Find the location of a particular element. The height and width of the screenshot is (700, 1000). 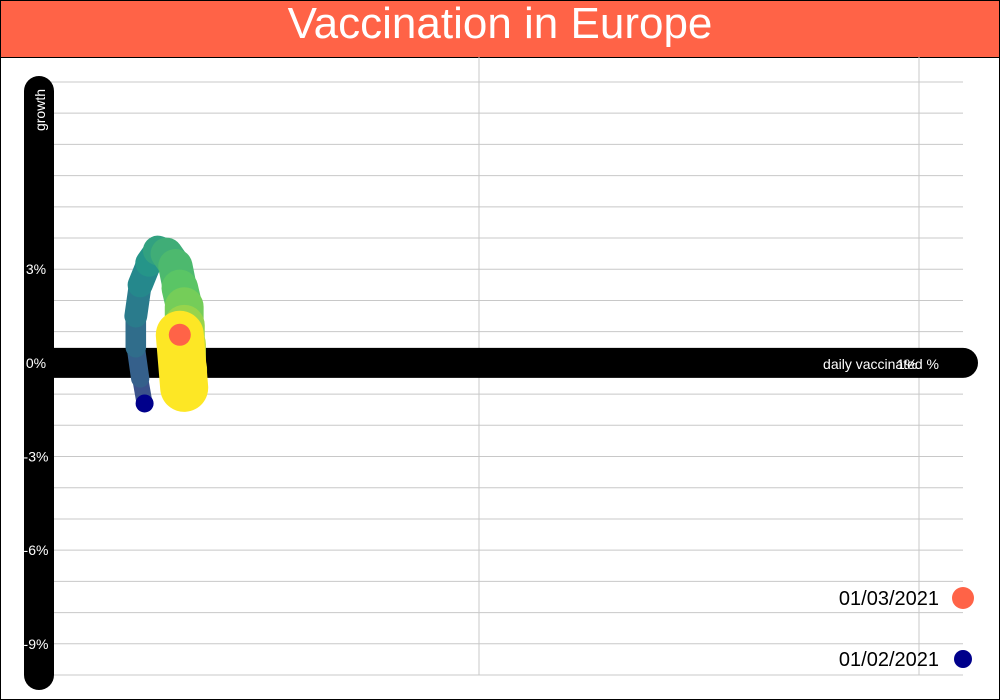

y-tick-label: 3% is located at coordinates (36, 269).